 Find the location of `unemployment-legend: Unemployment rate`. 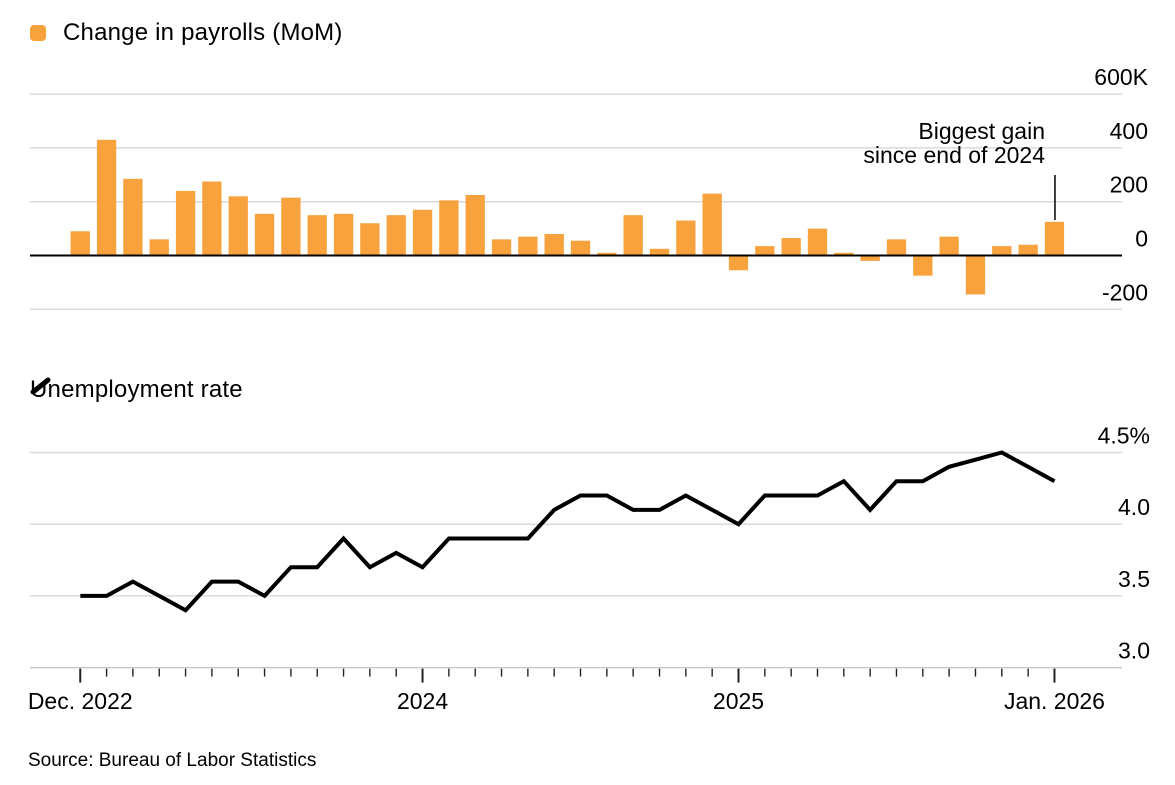

unemployment-legend: Unemployment rate is located at coordinates (136, 390).